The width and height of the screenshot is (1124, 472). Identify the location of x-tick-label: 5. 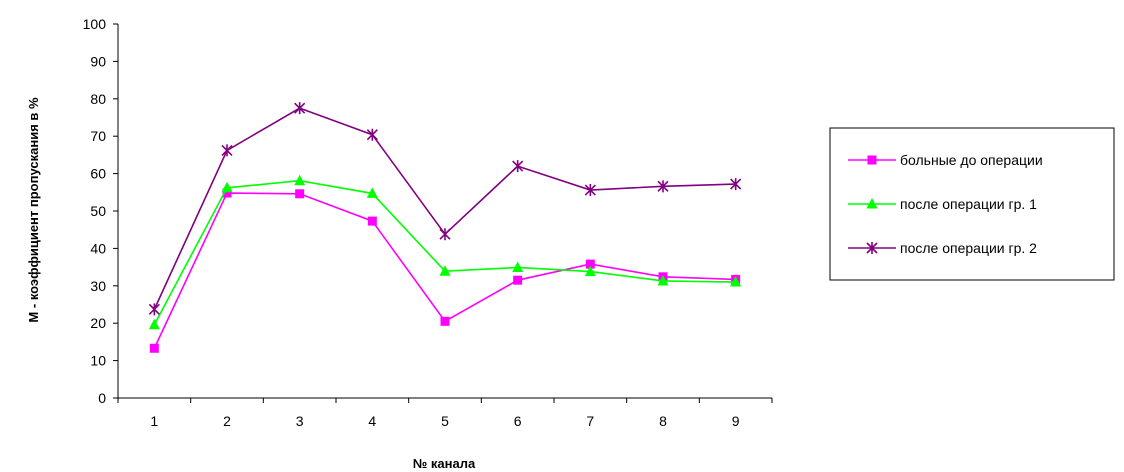
(445, 421).